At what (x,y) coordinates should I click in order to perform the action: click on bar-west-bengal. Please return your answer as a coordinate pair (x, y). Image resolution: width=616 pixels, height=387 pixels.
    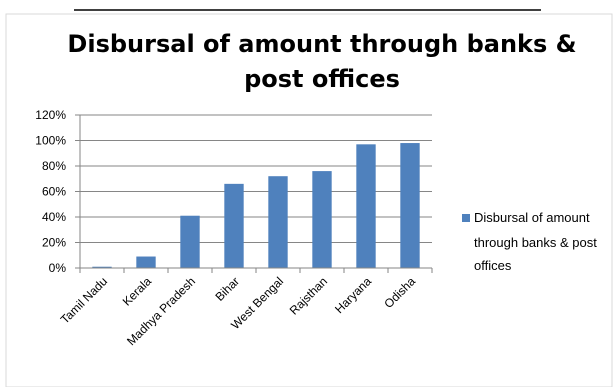
    Looking at the image, I should click on (278, 222).